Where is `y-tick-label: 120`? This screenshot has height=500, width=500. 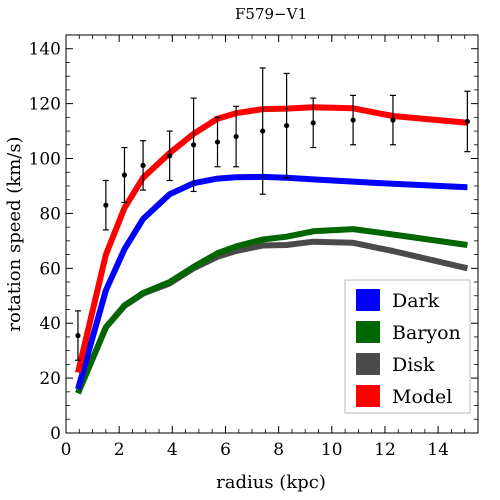
y-tick-label: 120 is located at coordinates (45, 105).